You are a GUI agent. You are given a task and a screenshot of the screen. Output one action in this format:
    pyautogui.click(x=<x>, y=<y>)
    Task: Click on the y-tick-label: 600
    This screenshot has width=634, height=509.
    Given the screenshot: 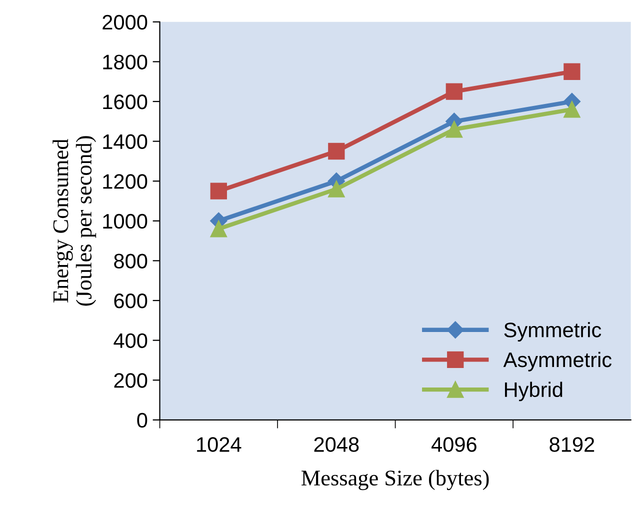 What is the action you would take?
    pyautogui.click(x=131, y=301)
    